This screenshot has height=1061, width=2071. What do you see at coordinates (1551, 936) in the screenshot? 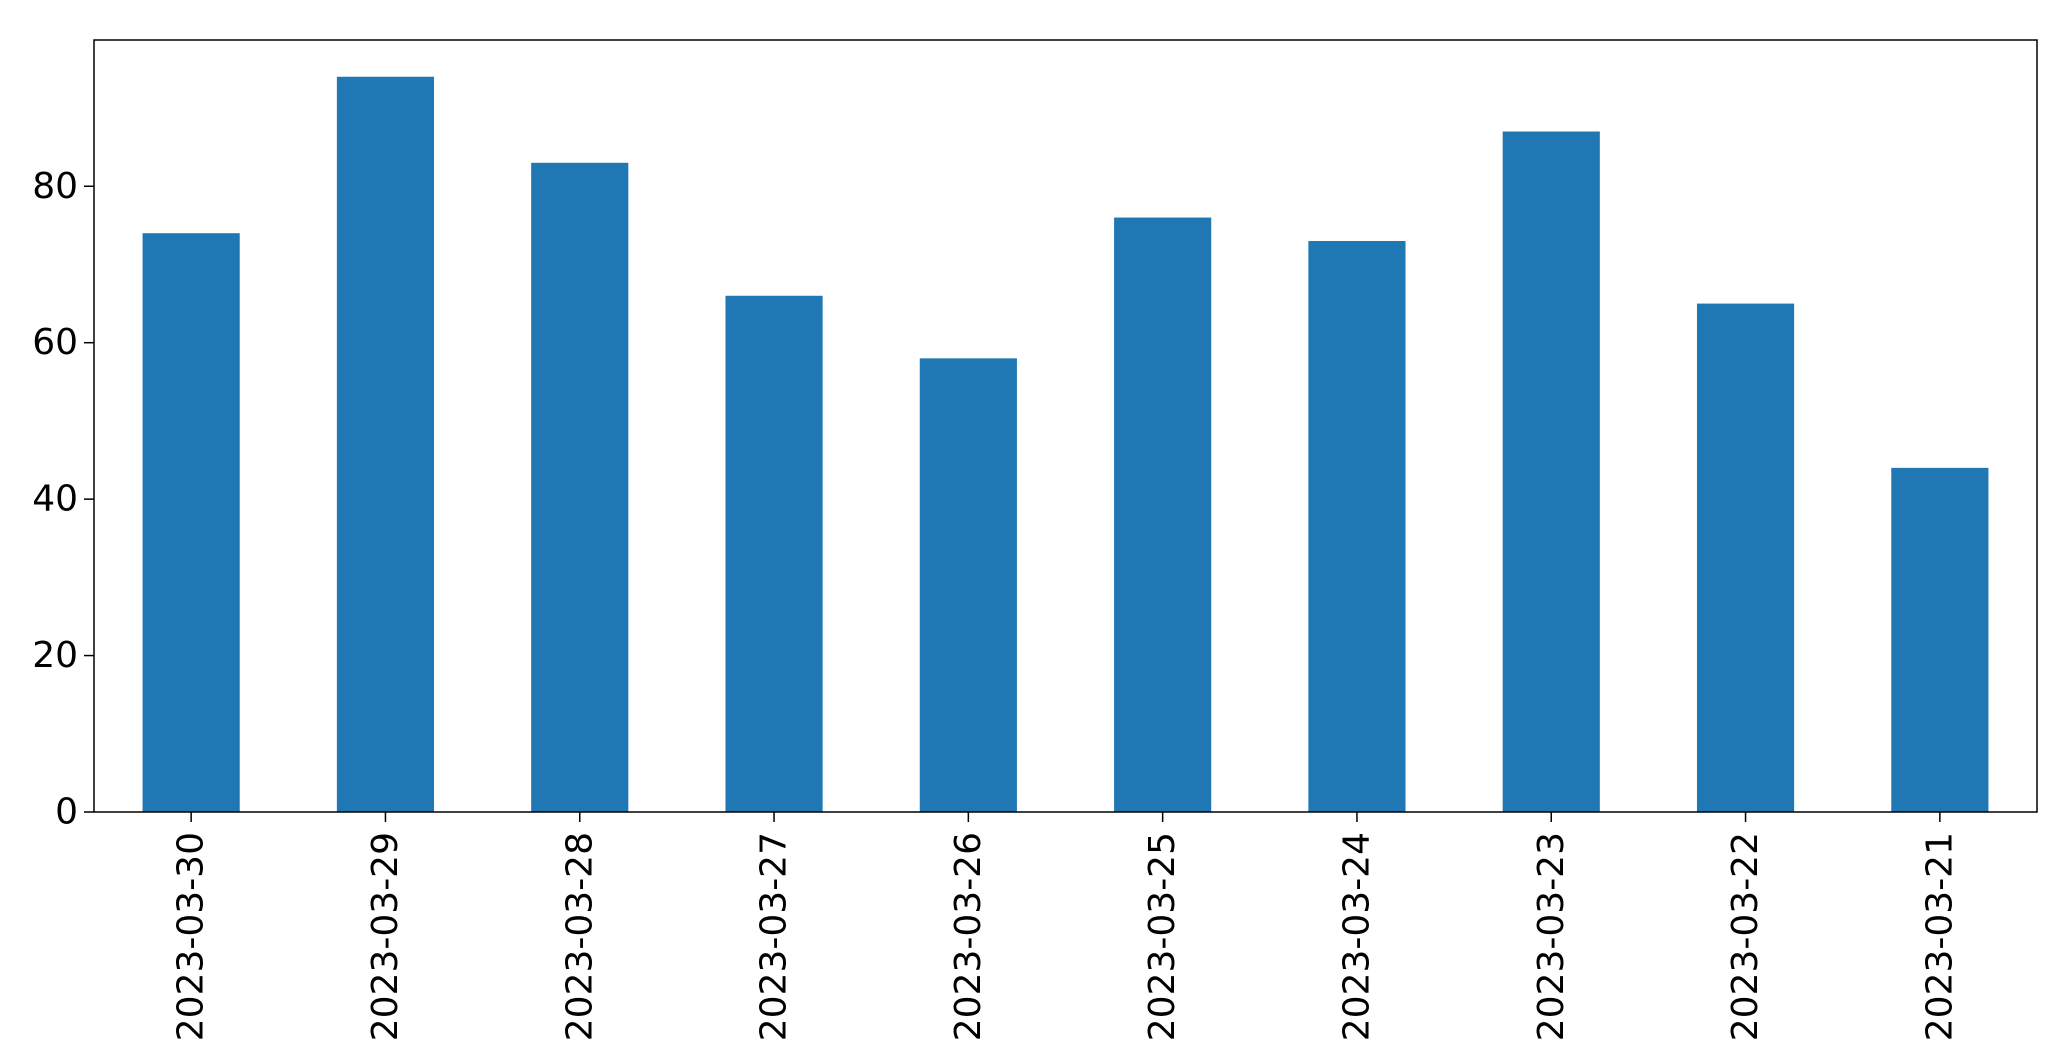
I see `x-tick-label: 2023-03-23` at bounding box center [1551, 936].